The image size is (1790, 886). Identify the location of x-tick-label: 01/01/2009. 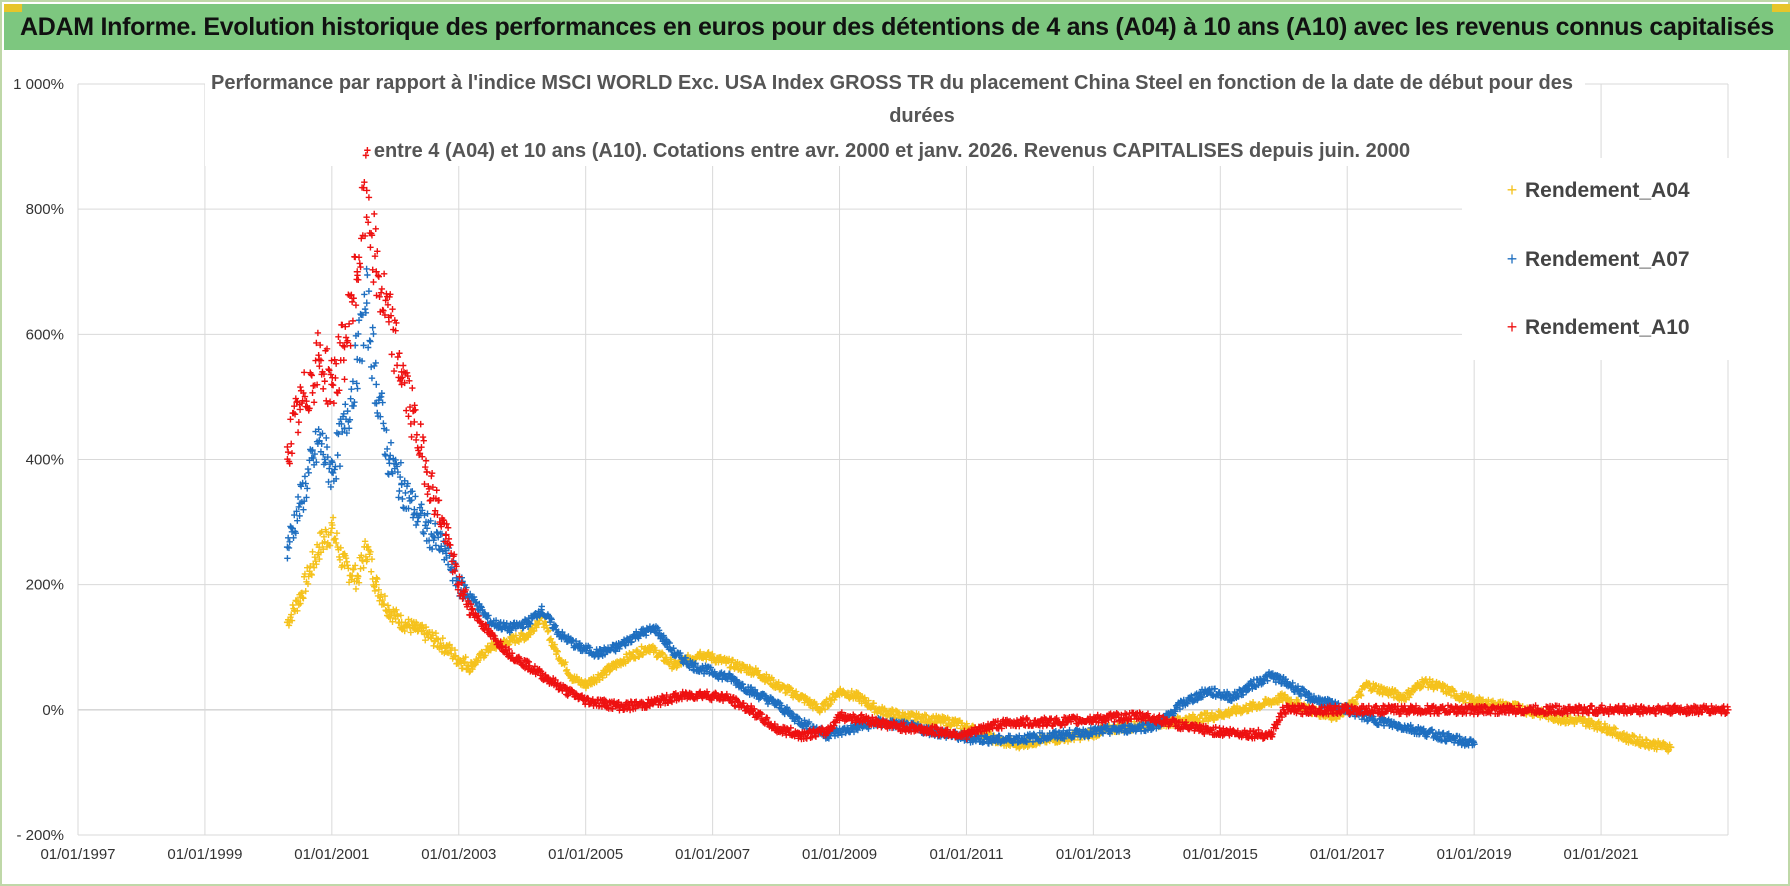
(839, 854).